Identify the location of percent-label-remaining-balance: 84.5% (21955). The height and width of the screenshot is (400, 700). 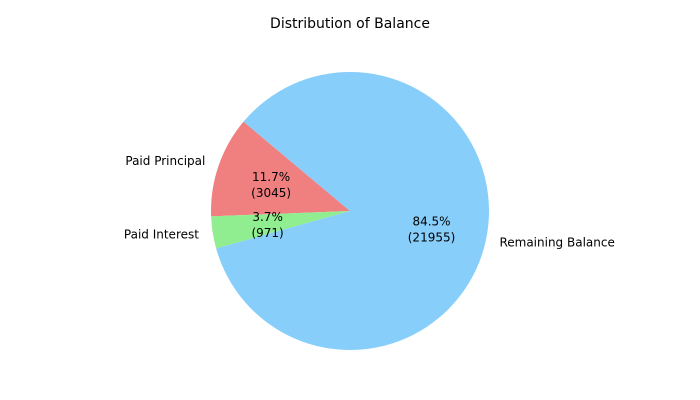
(432, 230).